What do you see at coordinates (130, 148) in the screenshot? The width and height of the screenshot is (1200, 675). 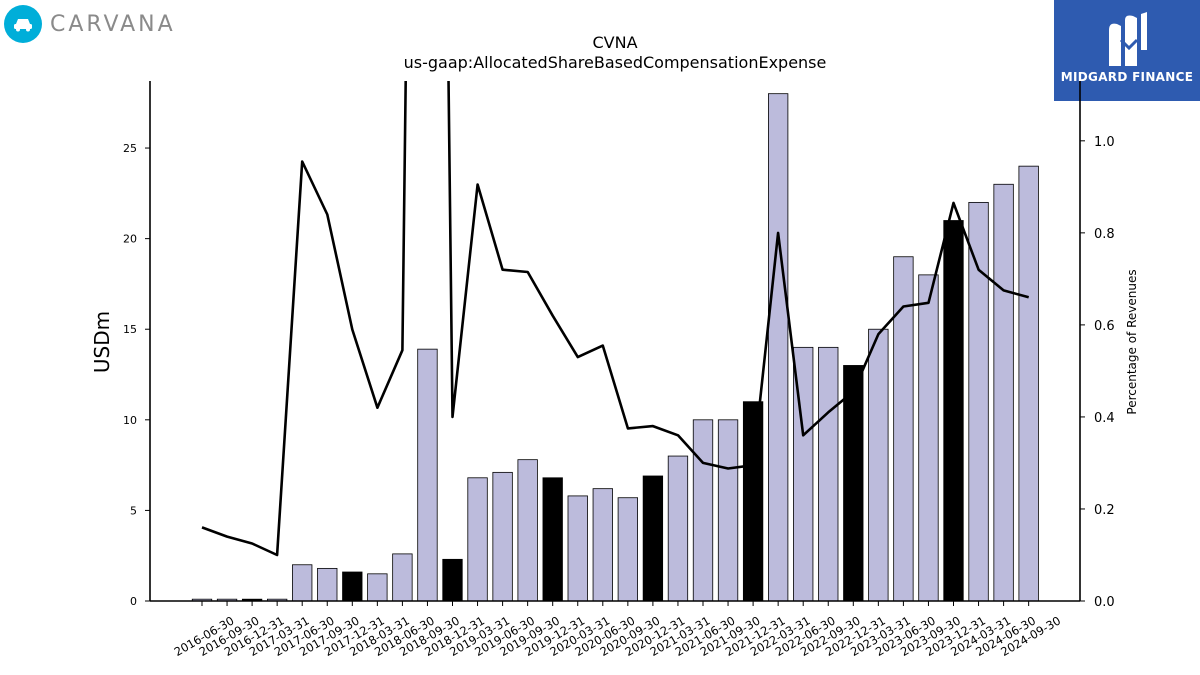 I see `y-tick-label-25: 25` at bounding box center [130, 148].